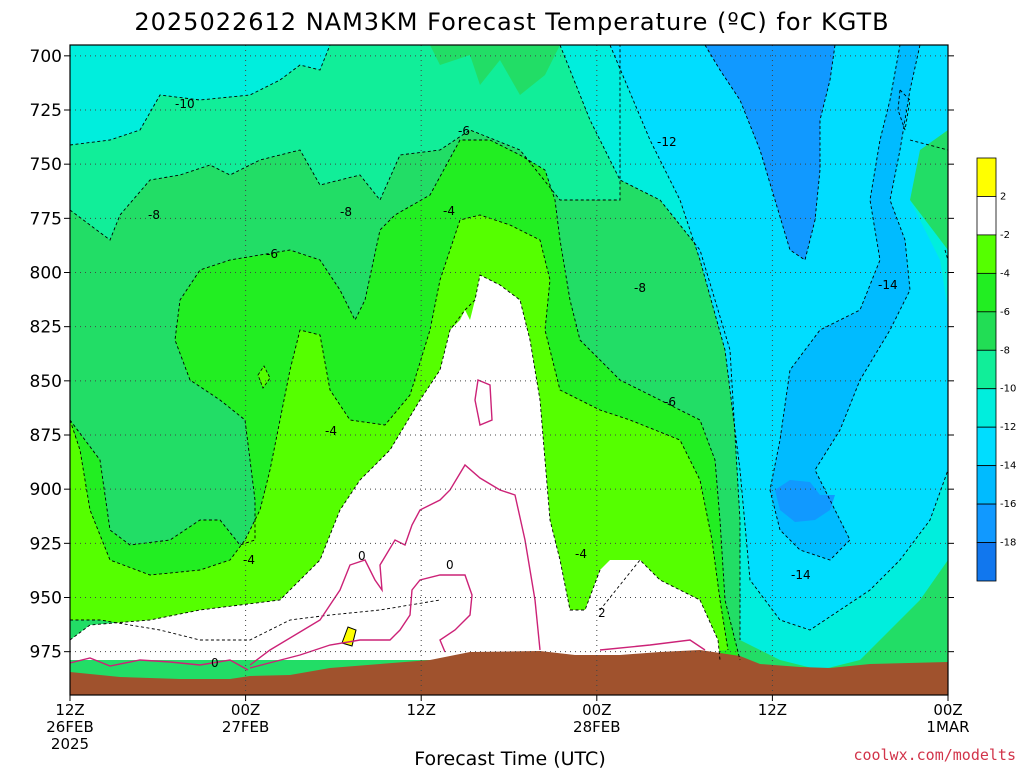 The image size is (1024, 768). What do you see at coordinates (69, 727) in the screenshot?
I see `x-tick-label: 26FEB` at bounding box center [69, 727].